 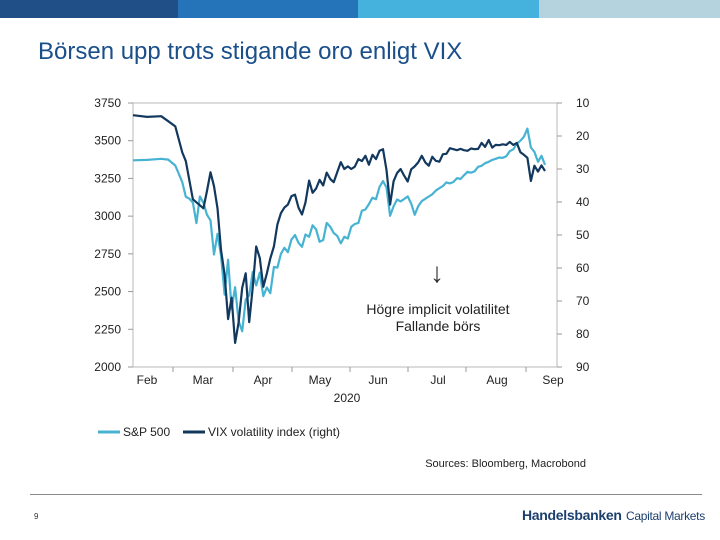 I want to click on source-note: Sources: Bloomberg, Macrobond, so click(x=505, y=464).